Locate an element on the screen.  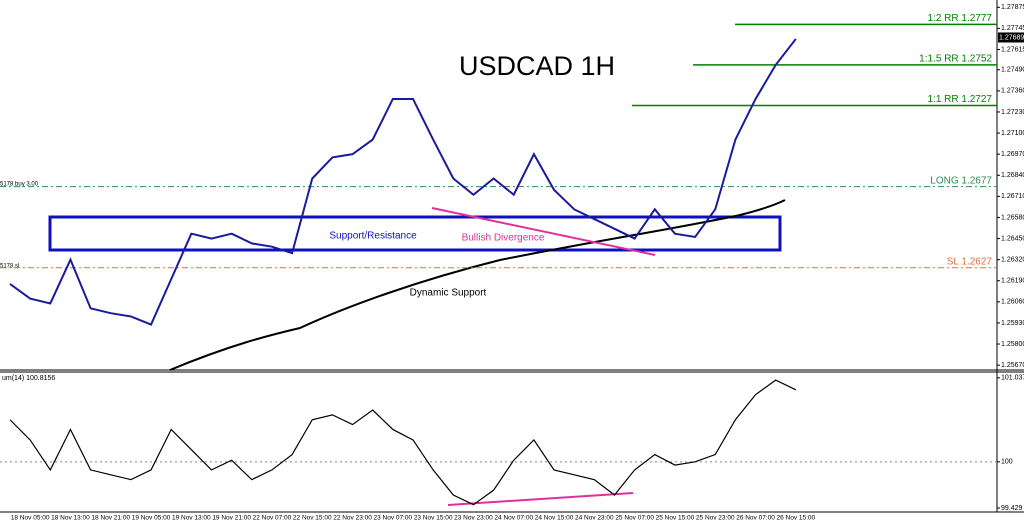
x-tick-label: 18 Nov 21:00 is located at coordinates (110, 518).